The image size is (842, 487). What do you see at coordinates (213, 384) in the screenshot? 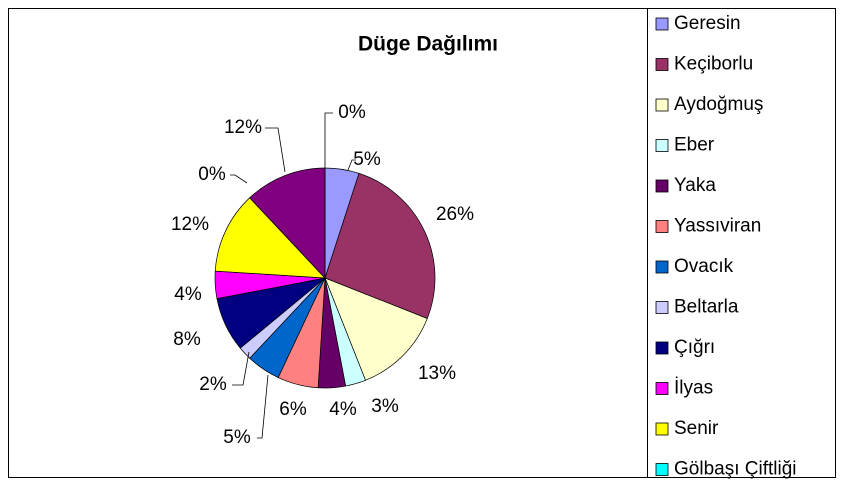
I see `data-label: 2%` at bounding box center [213, 384].